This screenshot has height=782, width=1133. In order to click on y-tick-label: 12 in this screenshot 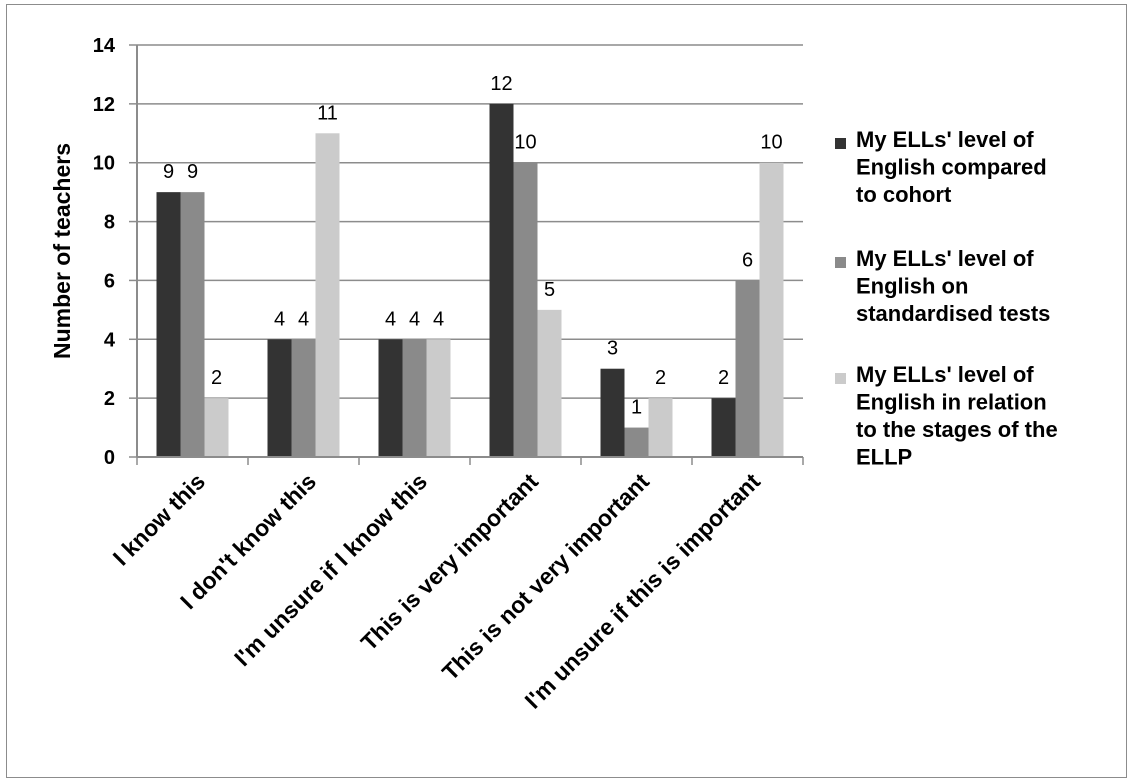, I will do `click(104, 105)`.